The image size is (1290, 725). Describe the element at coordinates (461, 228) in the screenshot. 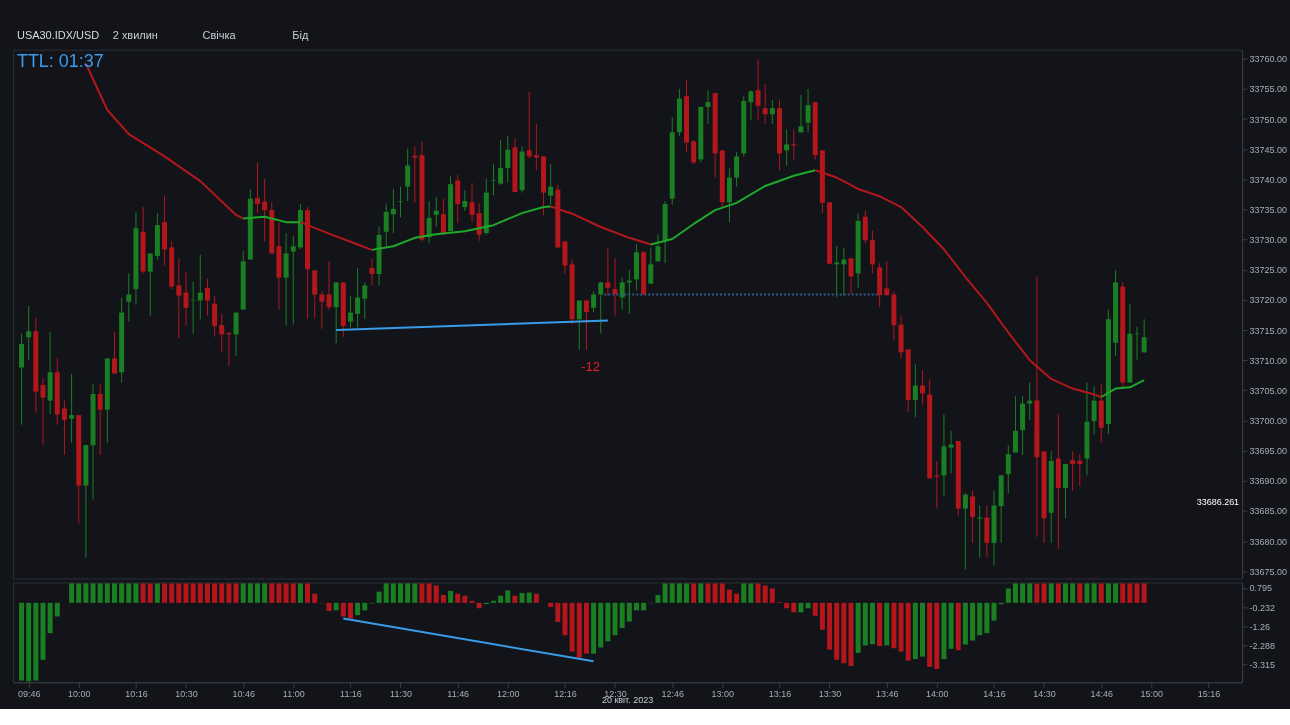

I see `line-series` at that location.